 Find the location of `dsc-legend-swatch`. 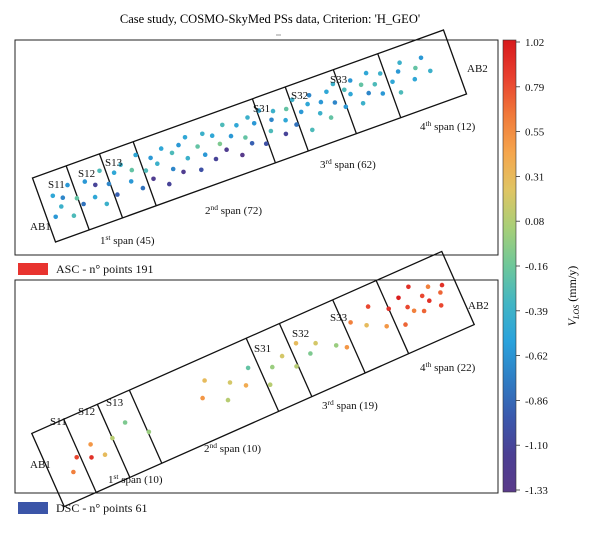

dsc-legend-swatch is located at coordinates (33, 508).